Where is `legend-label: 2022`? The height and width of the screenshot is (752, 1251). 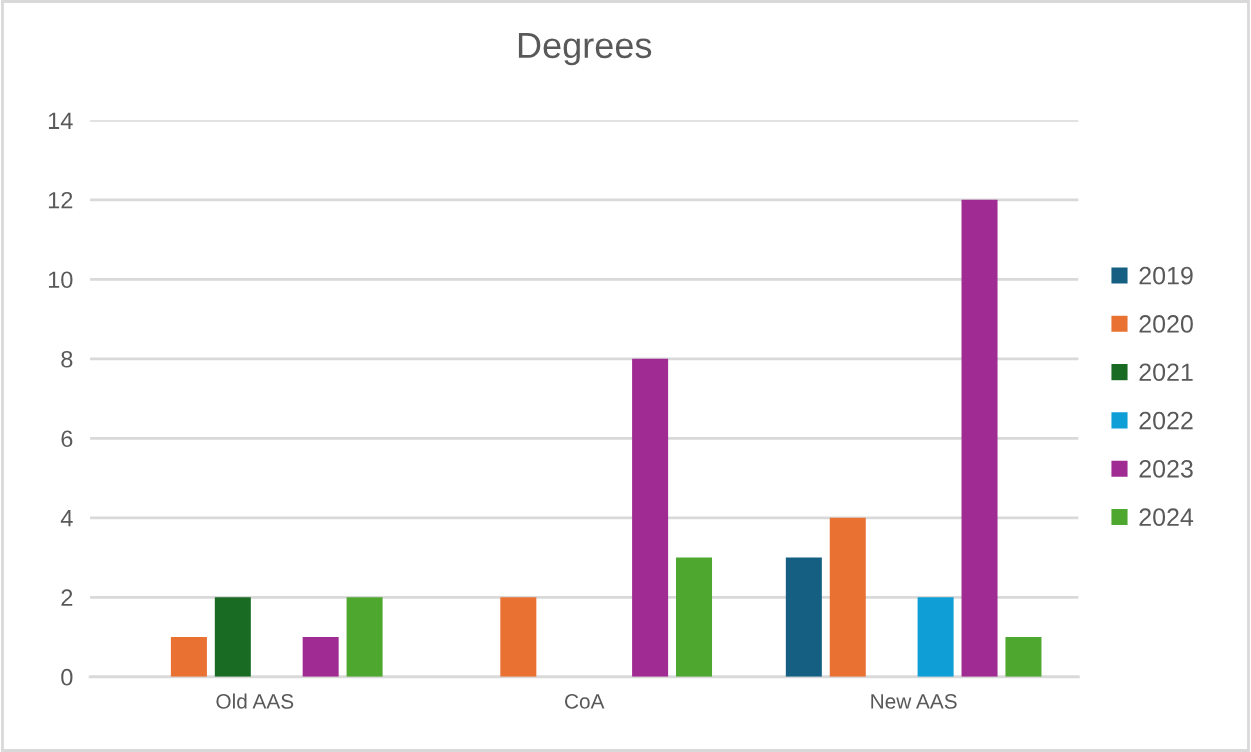
legend-label: 2022 is located at coordinates (1166, 420).